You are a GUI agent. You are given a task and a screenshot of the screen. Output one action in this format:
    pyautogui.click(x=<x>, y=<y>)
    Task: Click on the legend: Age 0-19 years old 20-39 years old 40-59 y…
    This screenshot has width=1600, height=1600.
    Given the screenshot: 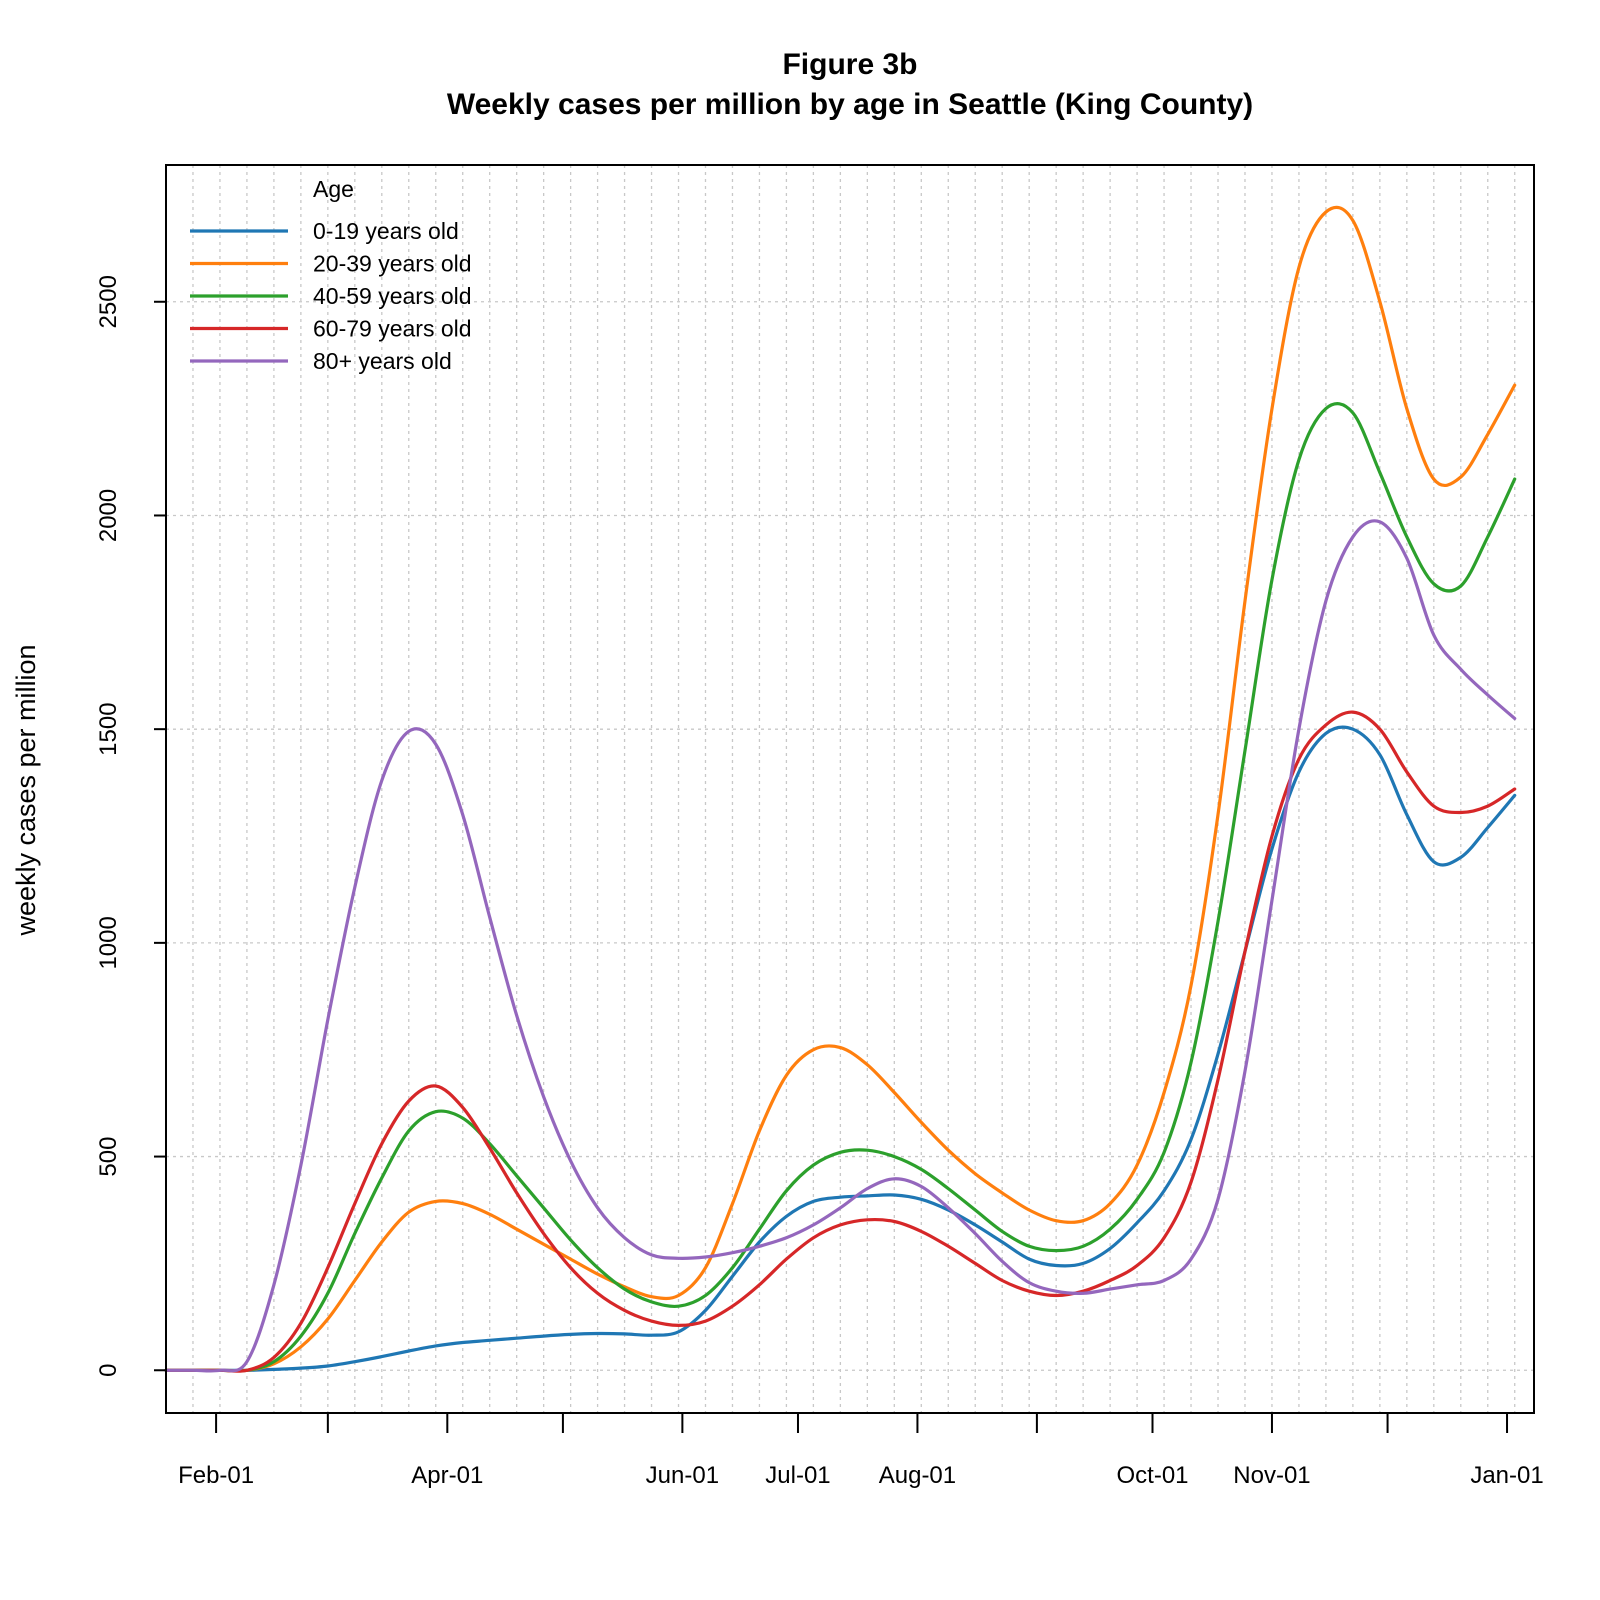 What is the action you would take?
    pyautogui.click(x=331, y=275)
    